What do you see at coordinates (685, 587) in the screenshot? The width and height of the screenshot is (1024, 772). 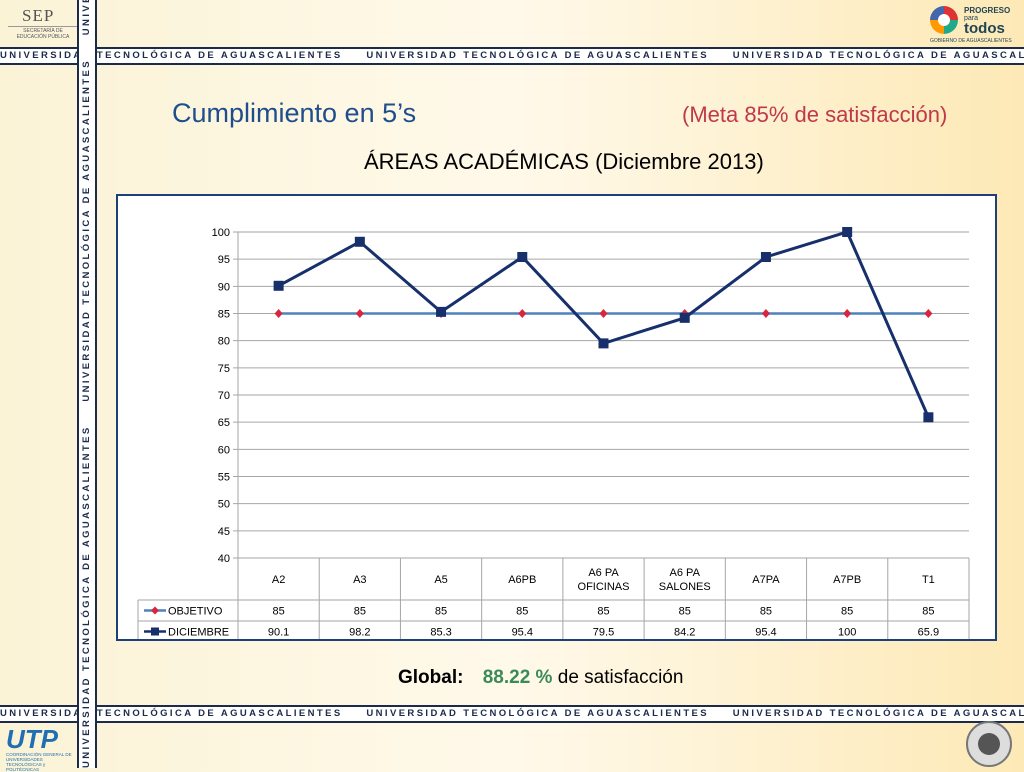 I see `x-category-label: SALONES` at bounding box center [685, 587].